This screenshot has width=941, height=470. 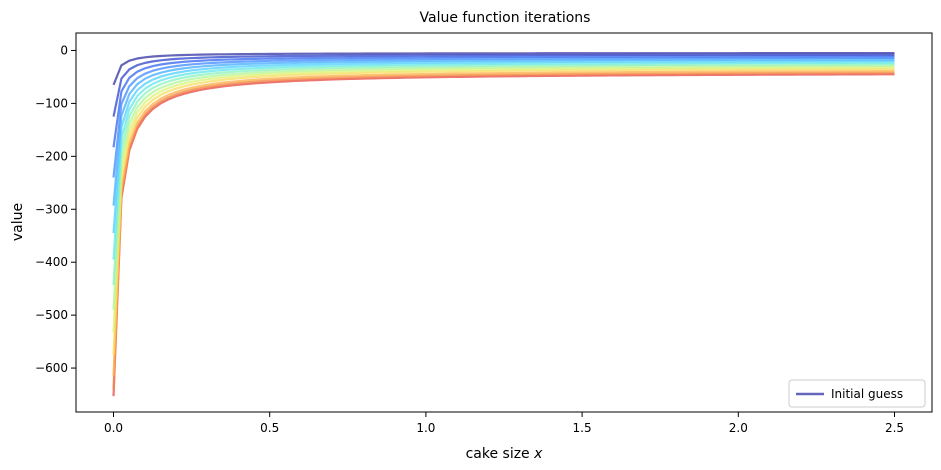 What do you see at coordinates (51, 368) in the screenshot?
I see `y-tick-label: −600` at bounding box center [51, 368].